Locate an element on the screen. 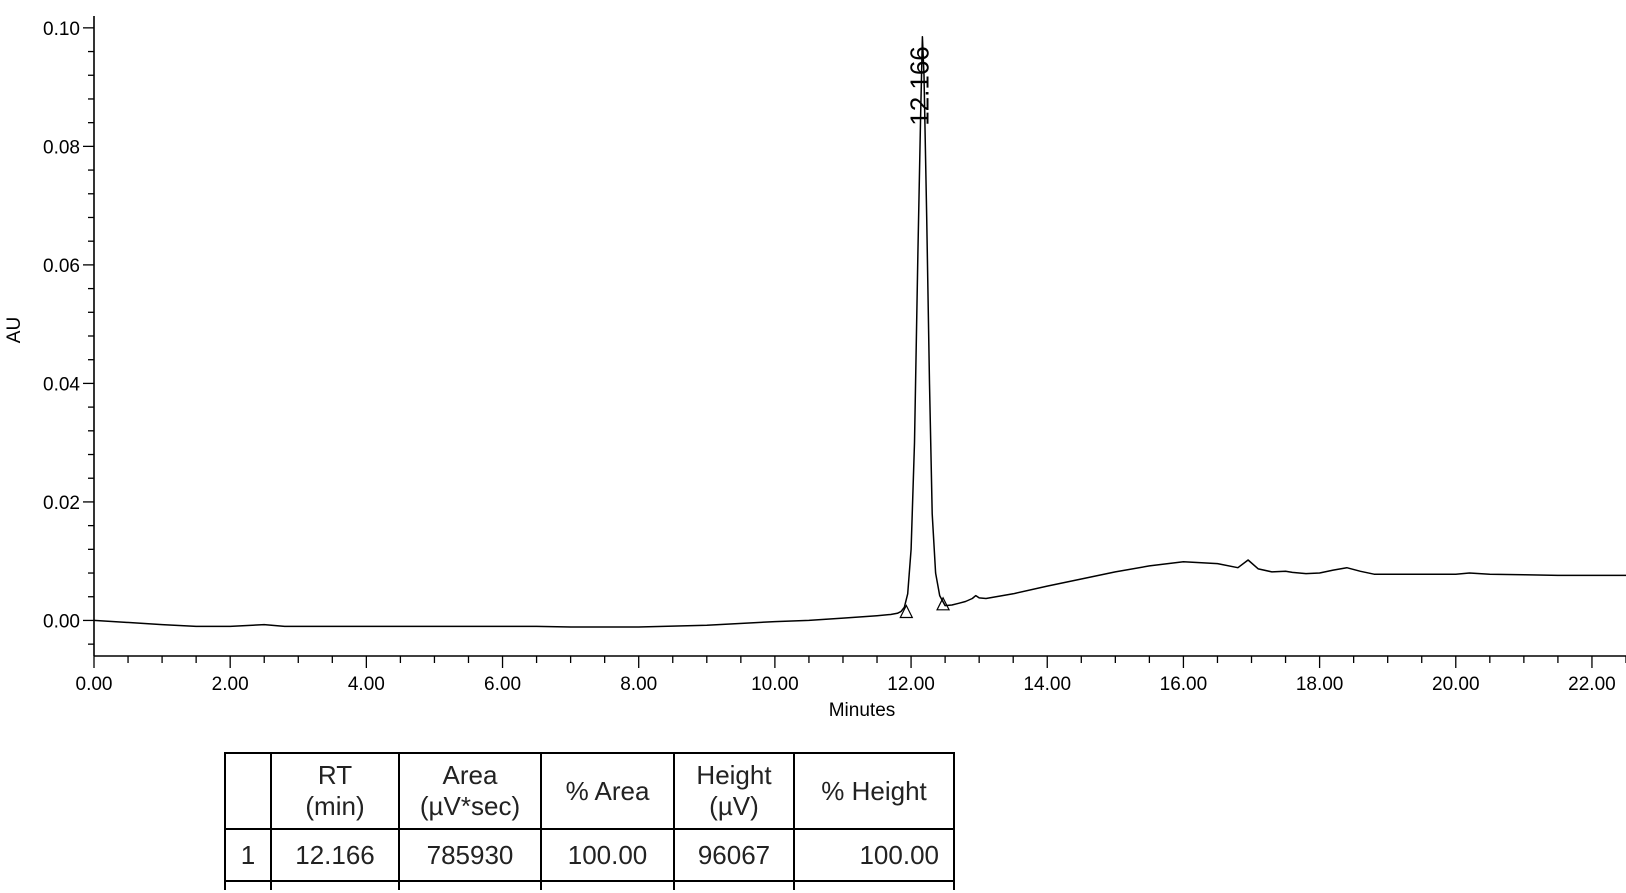  x-tick-label: 4.00 is located at coordinates (366, 684).